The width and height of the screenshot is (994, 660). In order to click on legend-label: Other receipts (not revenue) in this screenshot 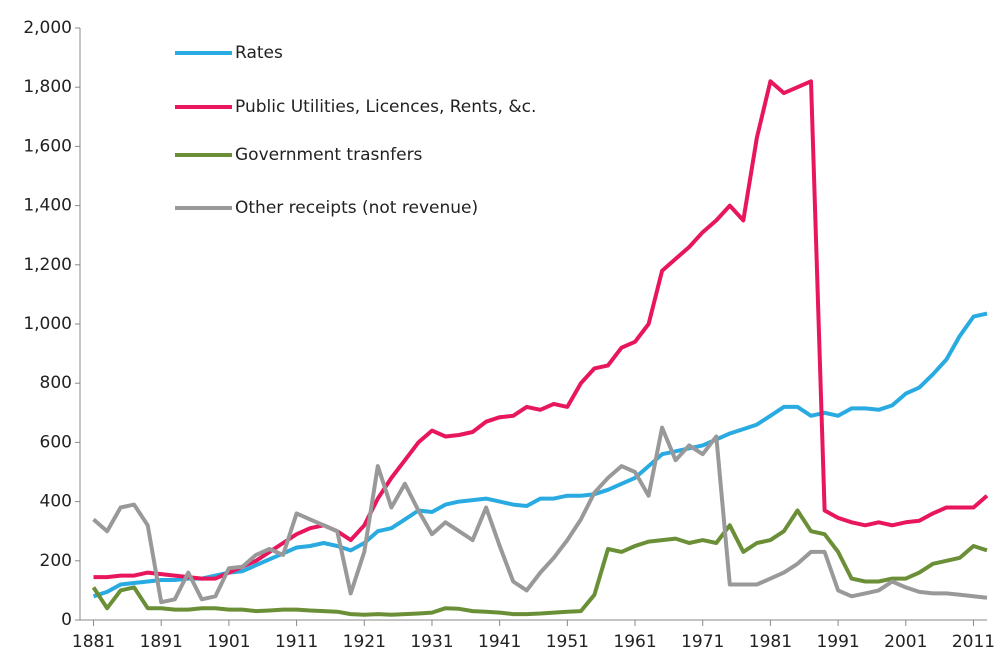, I will do `click(356, 208)`.